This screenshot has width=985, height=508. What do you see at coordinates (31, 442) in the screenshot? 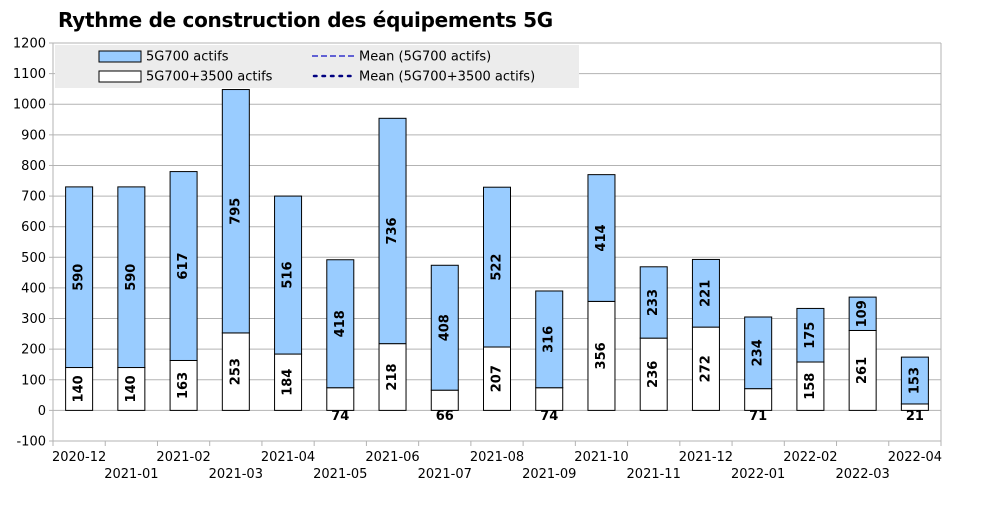
I see `y-tick-label: -100` at bounding box center [31, 442].